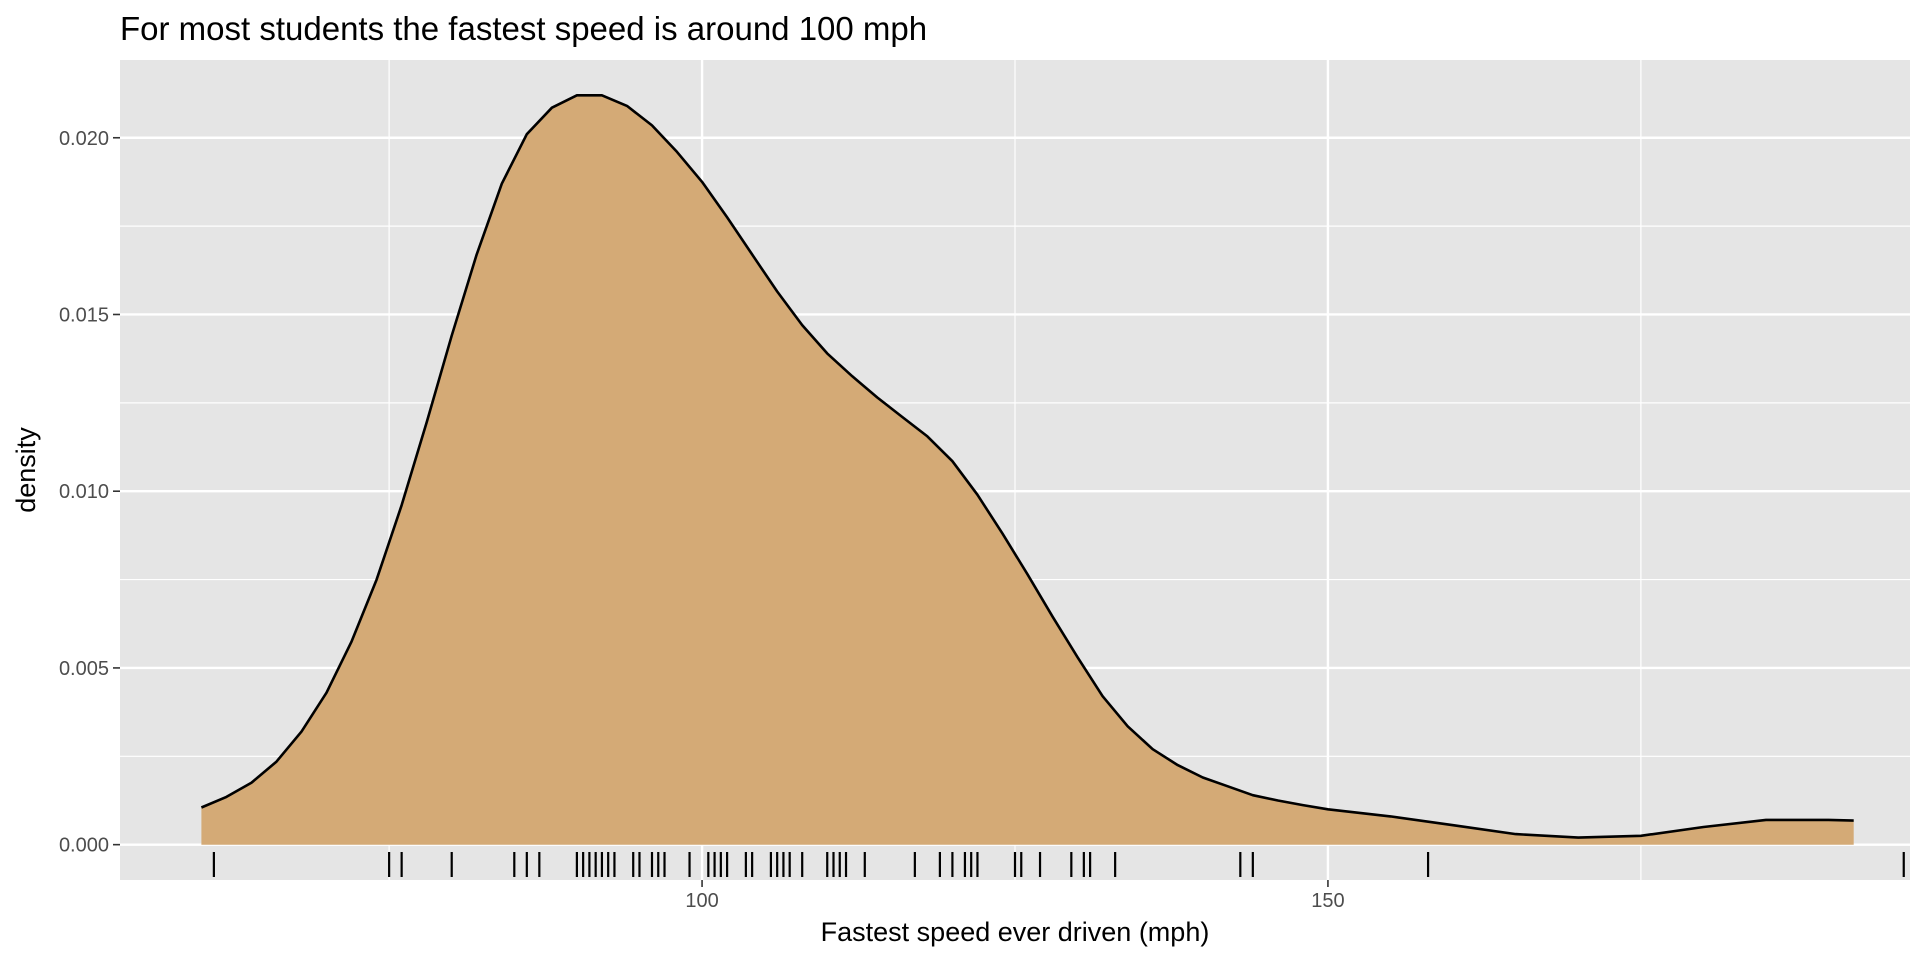 The height and width of the screenshot is (960, 1920). What do you see at coordinates (26, 470) in the screenshot?
I see `y-axis-title: density` at bounding box center [26, 470].